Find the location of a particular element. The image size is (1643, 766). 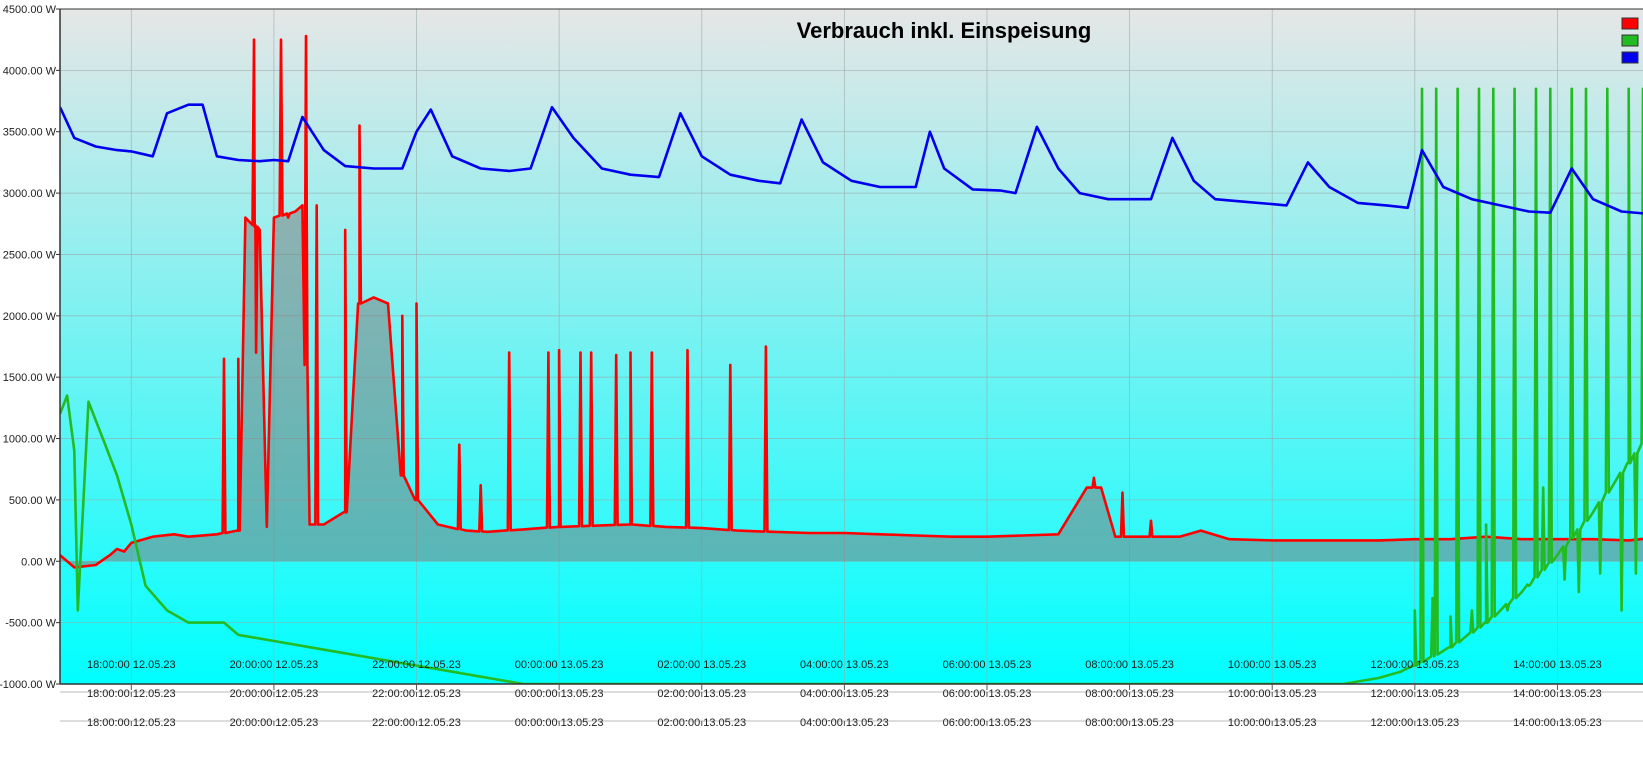

y-tick-label: 0.00 W is located at coordinates (38, 562).